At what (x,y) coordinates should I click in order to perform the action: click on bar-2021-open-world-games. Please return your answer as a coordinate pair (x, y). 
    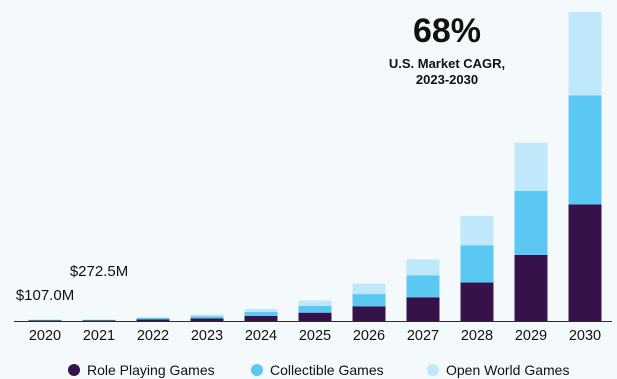
    Looking at the image, I should click on (99, 320).